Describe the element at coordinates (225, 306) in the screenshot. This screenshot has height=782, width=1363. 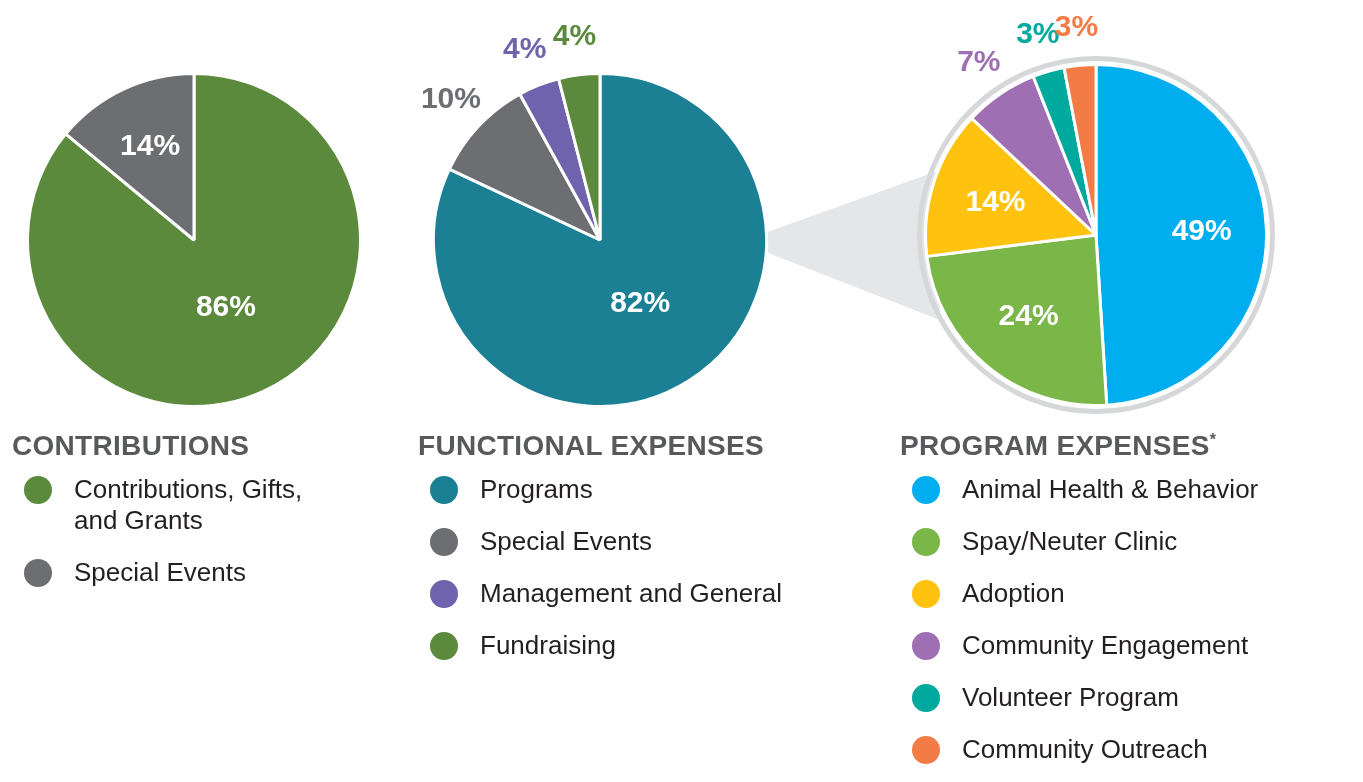
I see `data-label: 86%` at that location.